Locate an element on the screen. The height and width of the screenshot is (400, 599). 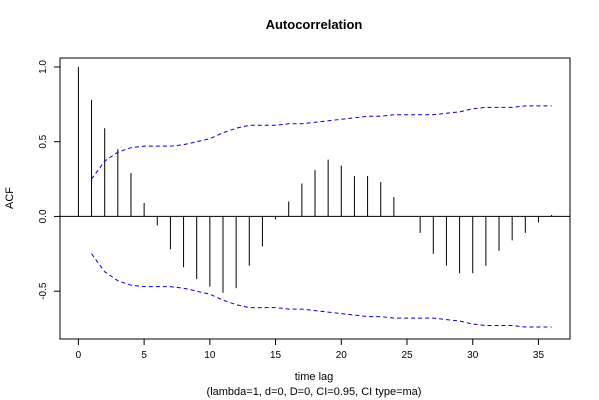
x-tick-label: 5 is located at coordinates (144, 355).